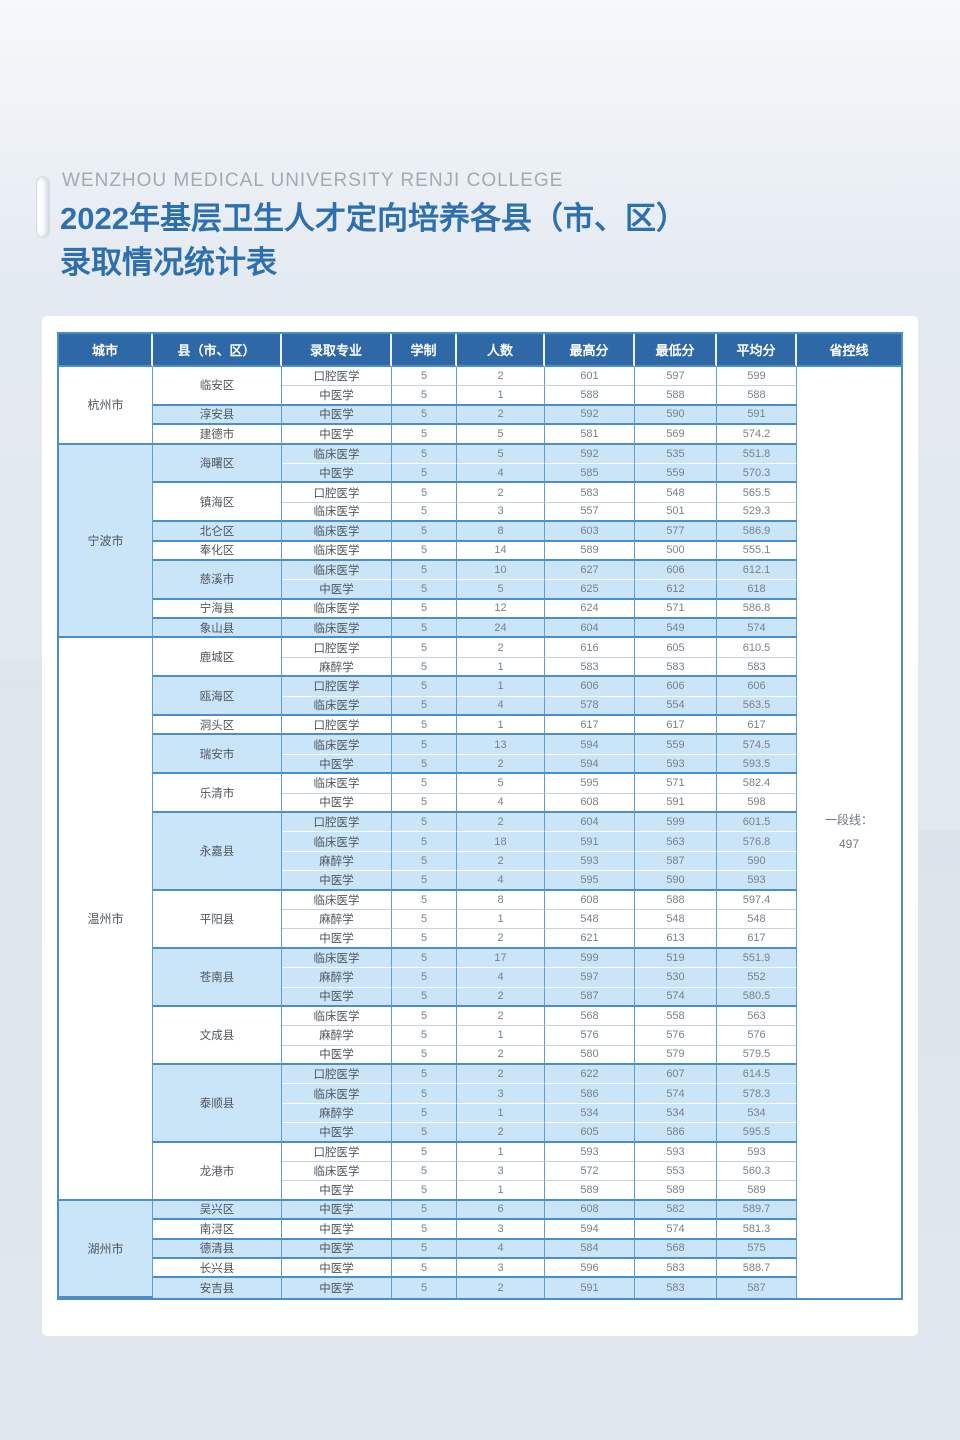  What do you see at coordinates (217, 629) in the screenshot?
I see `county-cell: 象山县` at bounding box center [217, 629].